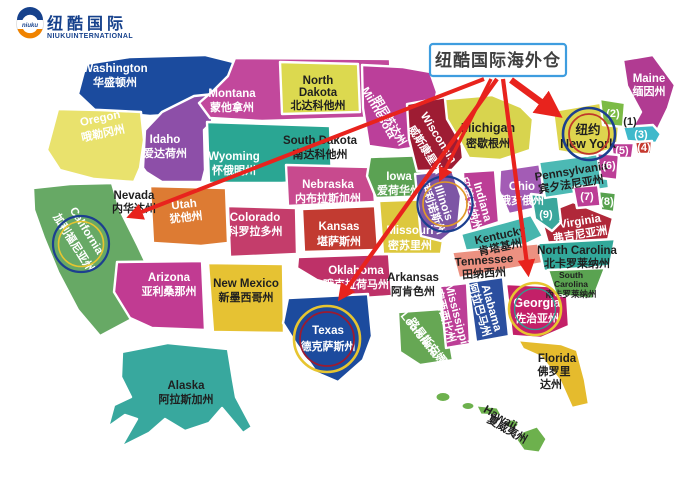 This screenshot has width=700, height=483. I want to click on state-ohio-label-en: Ohio, so click(522, 187).